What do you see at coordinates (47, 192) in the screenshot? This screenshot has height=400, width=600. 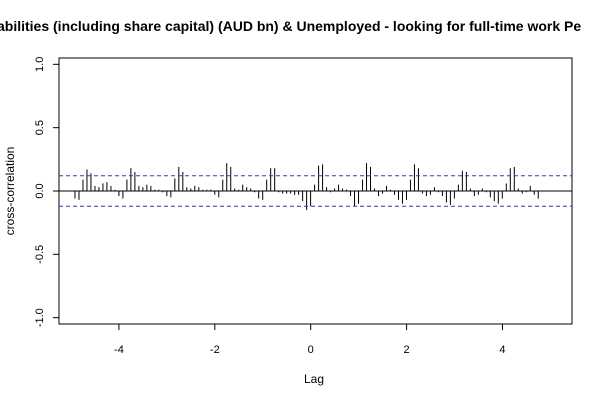 I see `y-axis: -1.0 -0.5 0.0 0.5 1.0` at bounding box center [47, 192].